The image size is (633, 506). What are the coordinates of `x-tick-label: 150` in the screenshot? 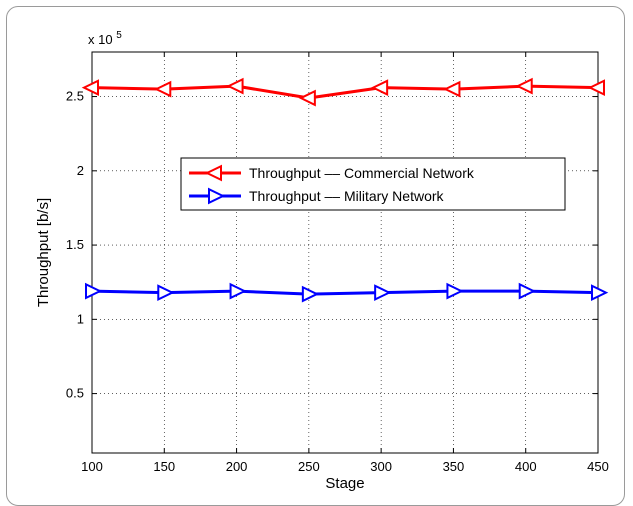 It's located at (164, 466).